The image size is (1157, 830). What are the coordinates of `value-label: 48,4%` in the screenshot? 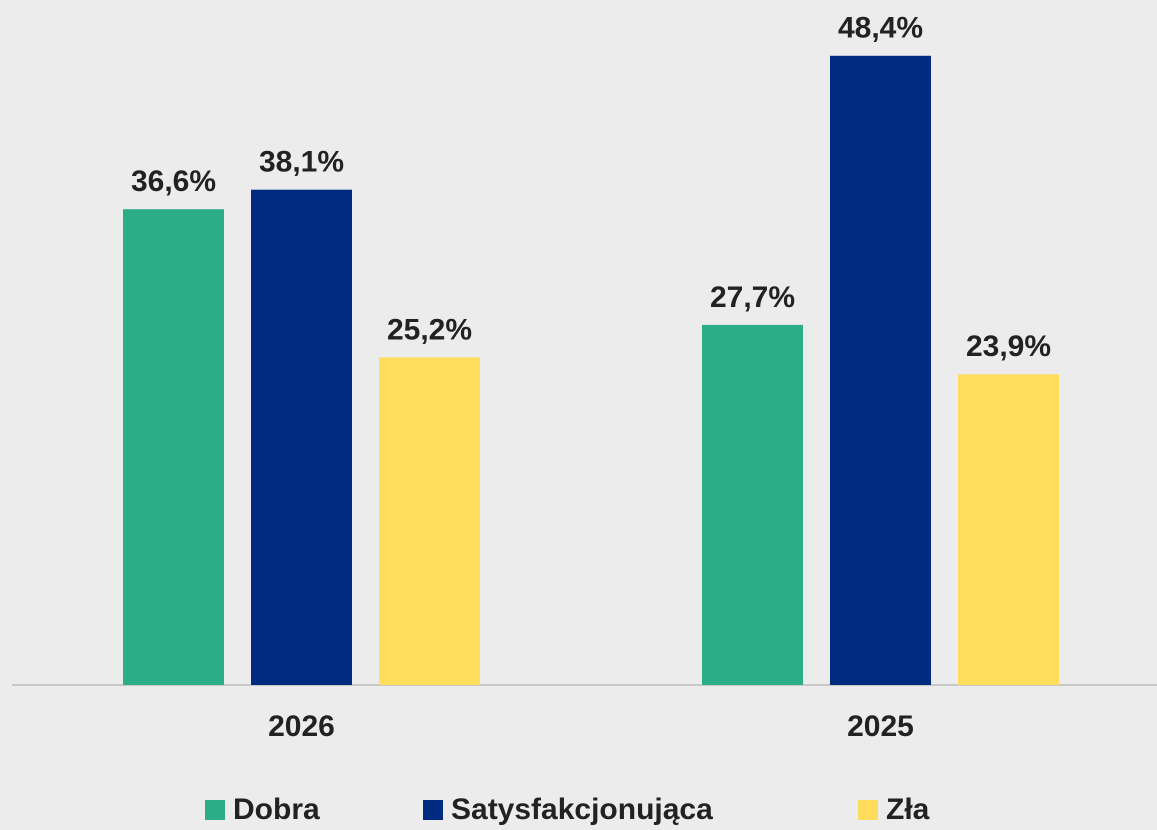 It's located at (880, 28).